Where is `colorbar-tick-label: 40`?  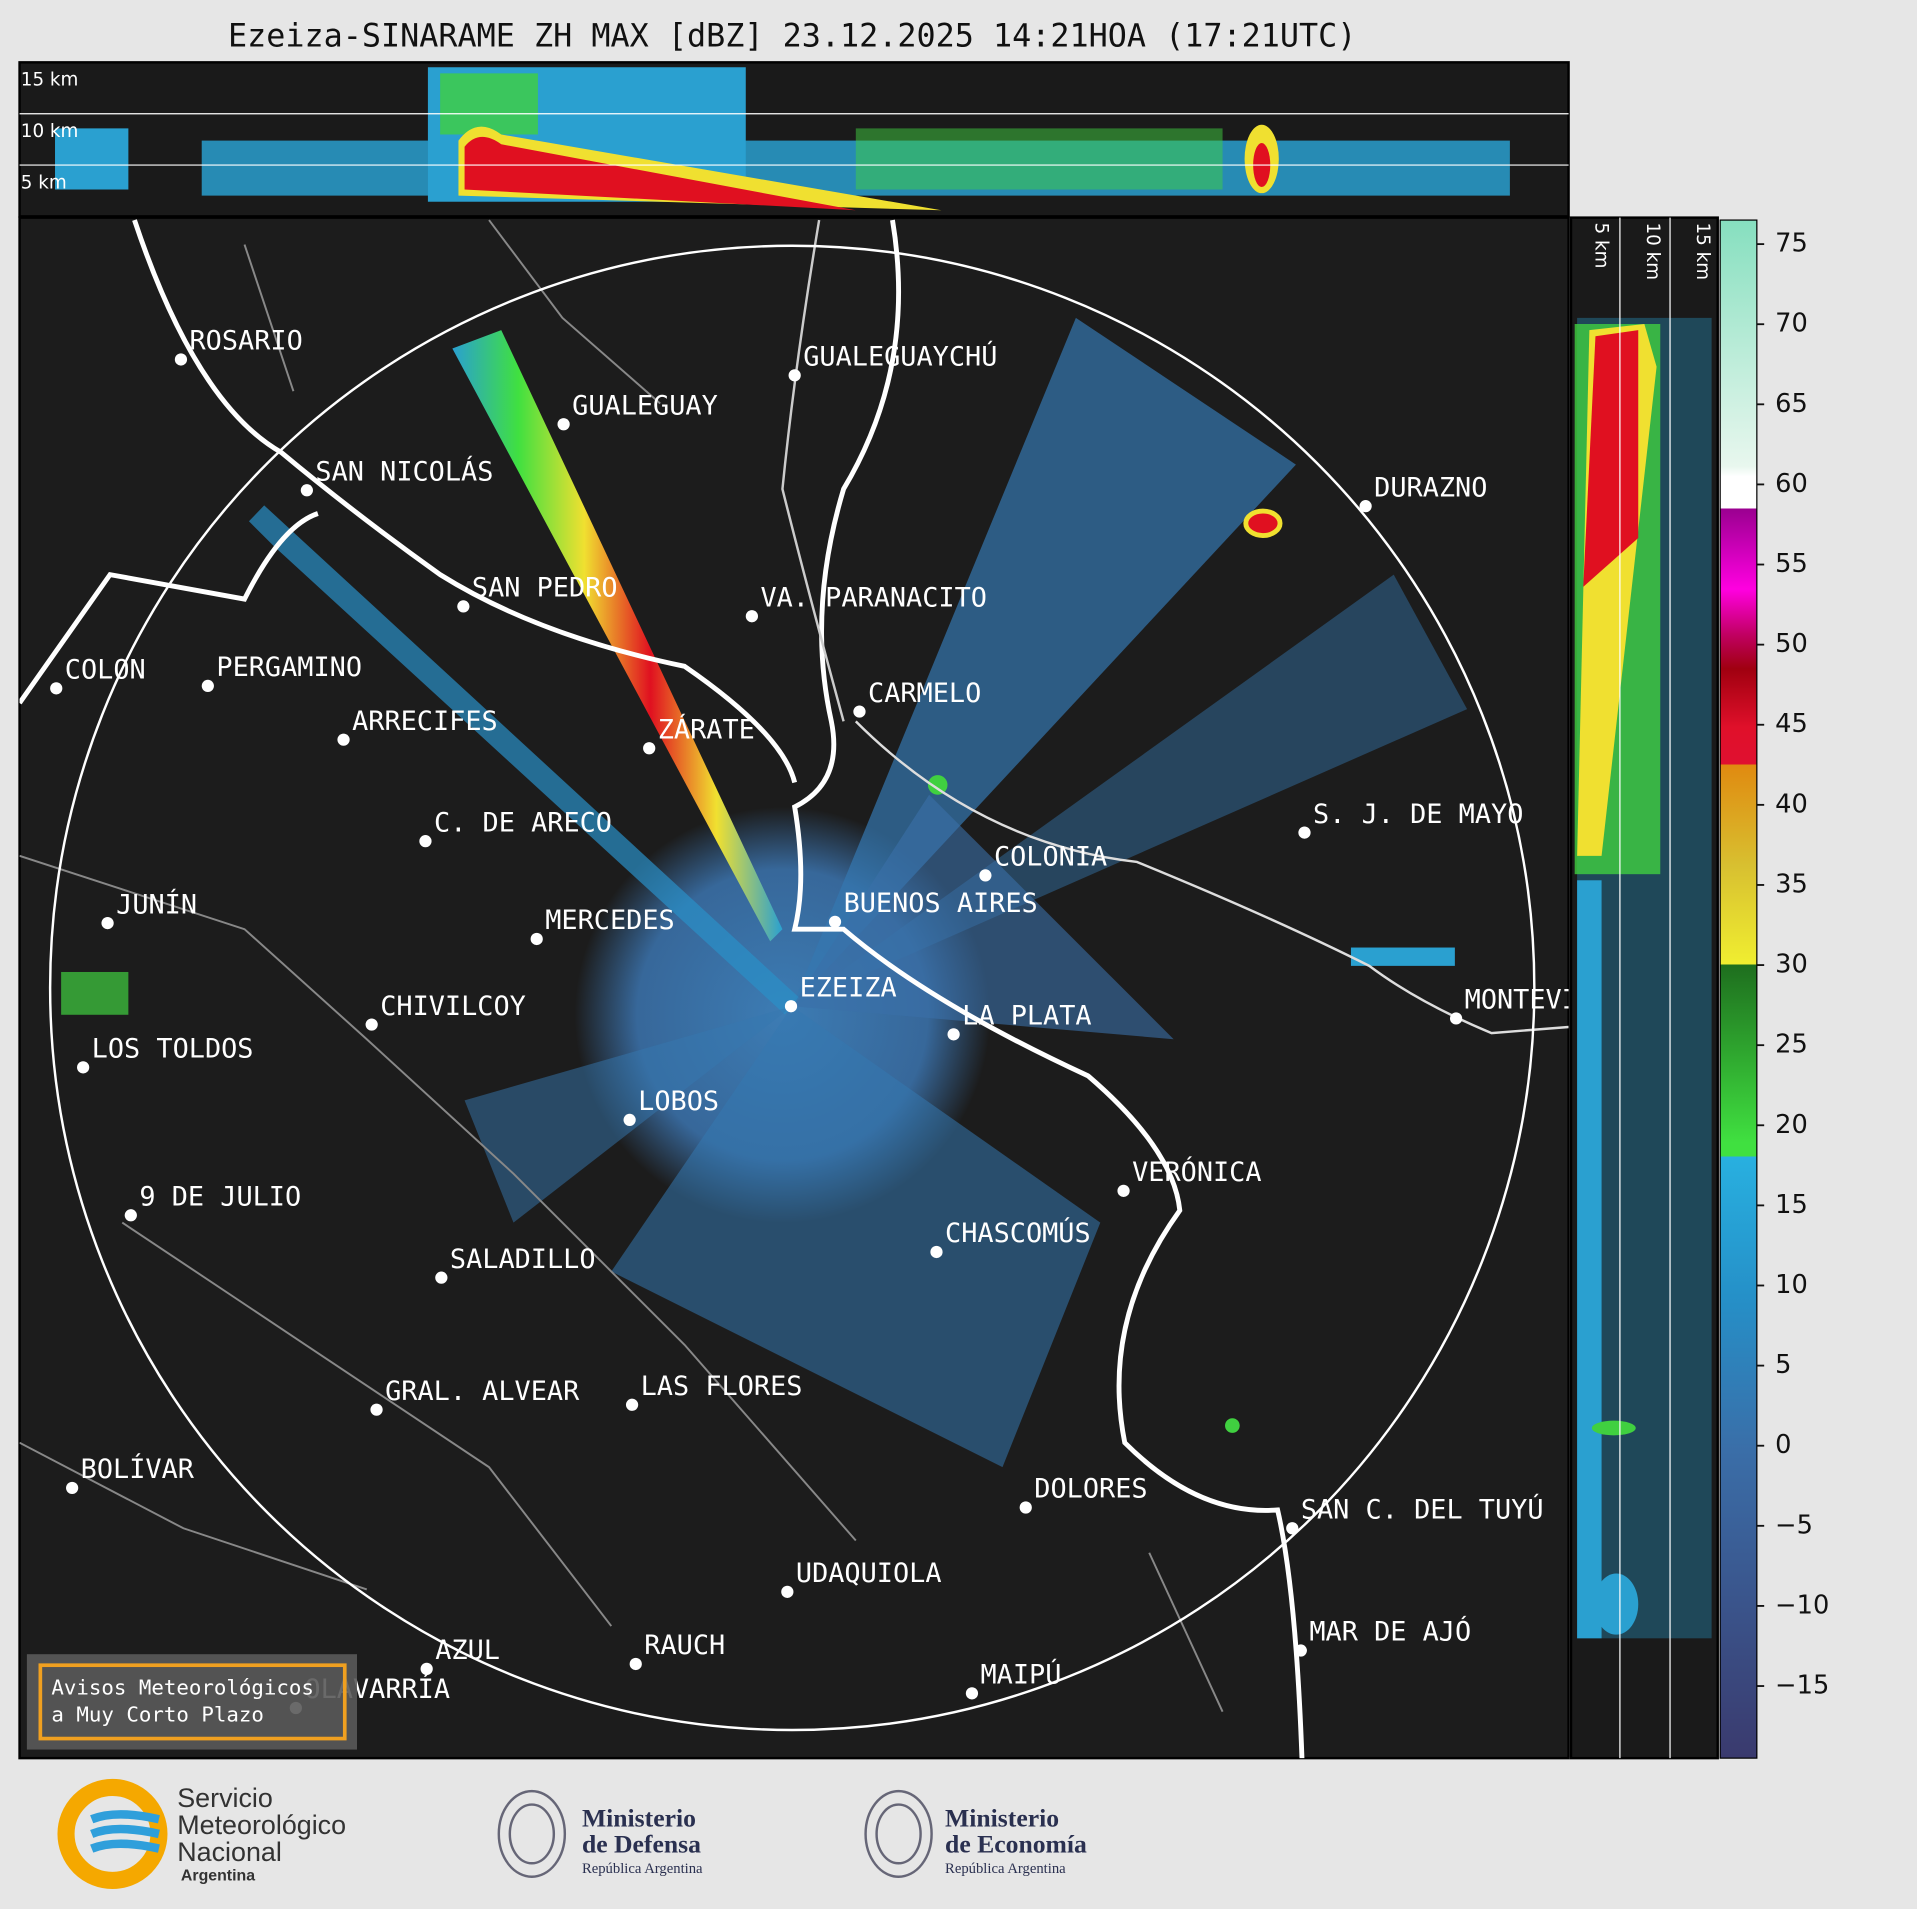 colorbar-tick-label: 40 is located at coordinates (1791, 804).